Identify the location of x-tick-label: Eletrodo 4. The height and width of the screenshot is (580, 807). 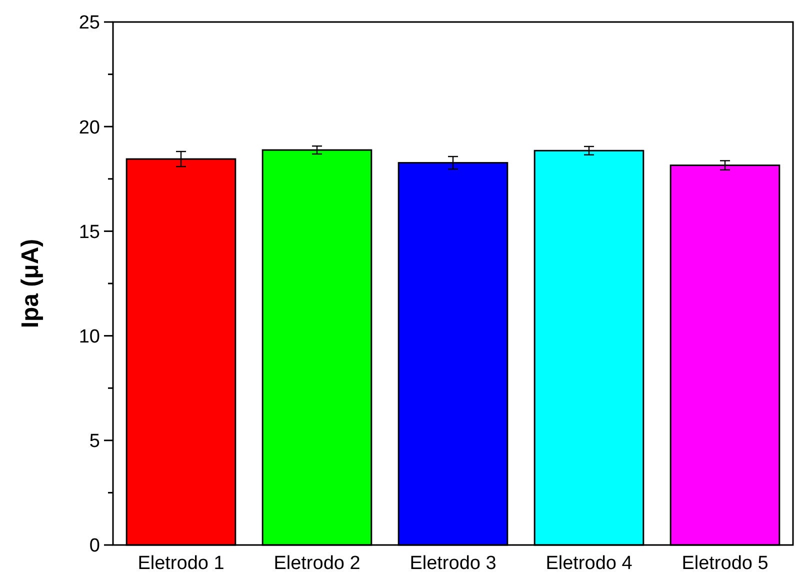
(589, 563).